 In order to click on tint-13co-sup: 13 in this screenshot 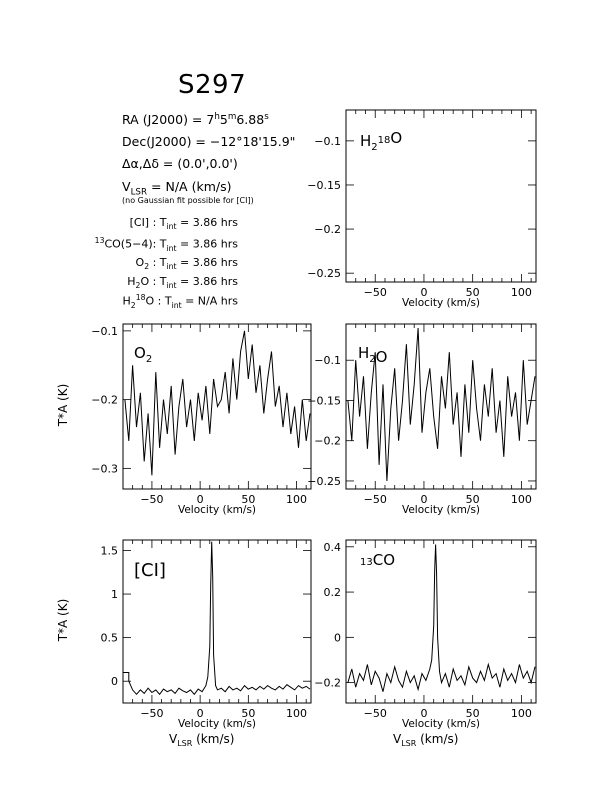, I will do `click(99, 240)`.